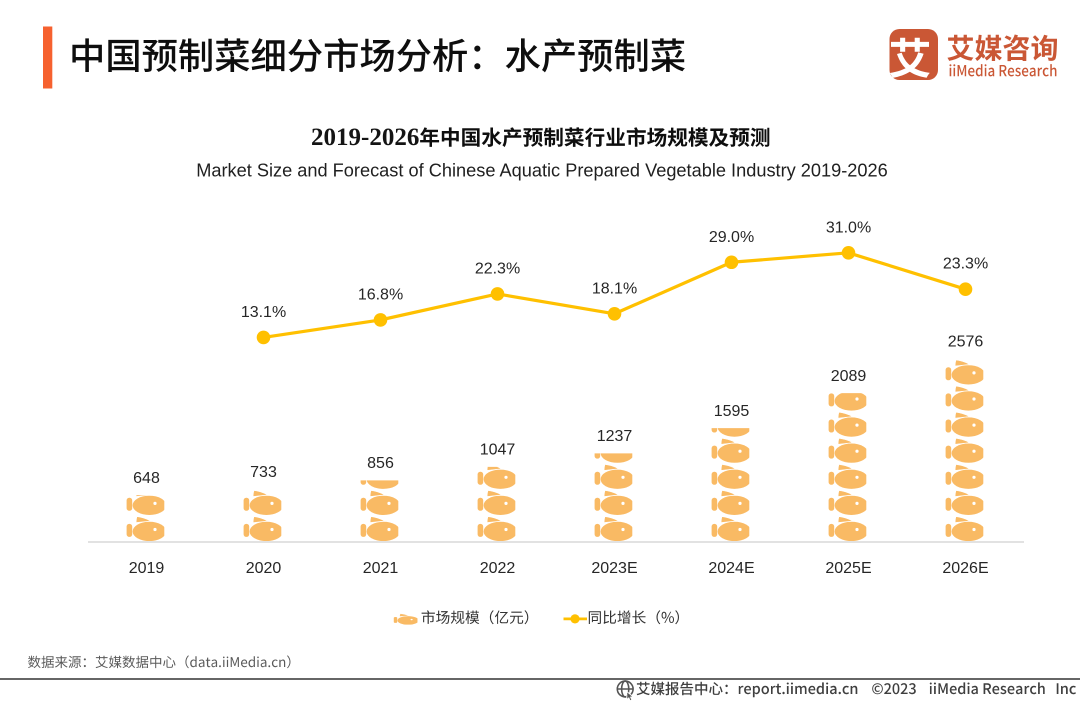 This screenshot has height=707, width=1080. Describe the element at coordinates (614, 288) in the screenshot. I see `svg-text: 18.1%` at that location.